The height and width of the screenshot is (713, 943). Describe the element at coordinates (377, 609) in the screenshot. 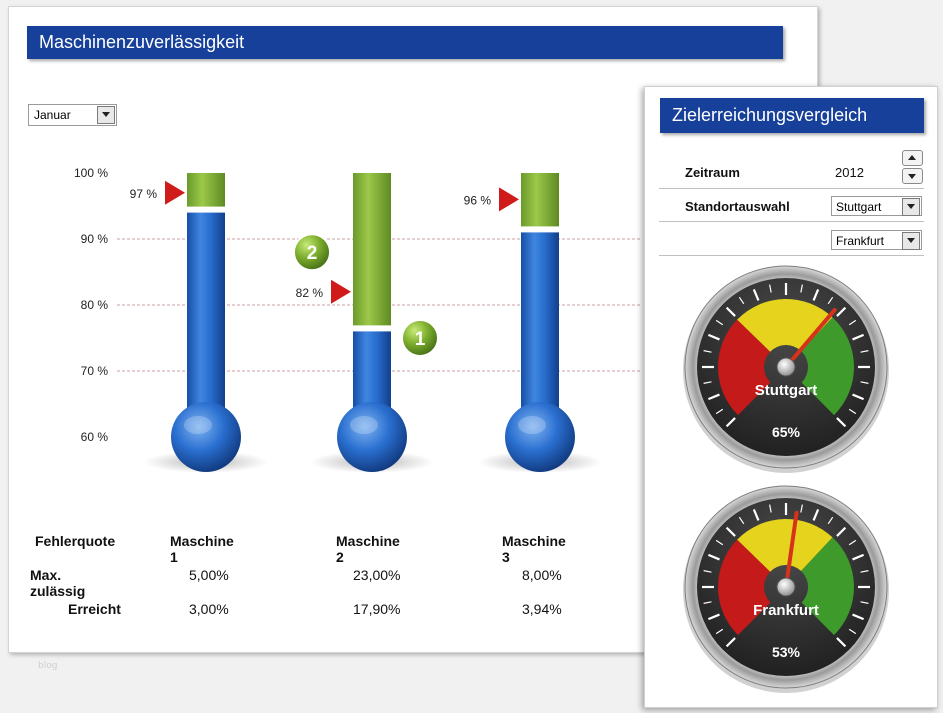

I see `cell-erreicht-m2: 17,90%` at that location.